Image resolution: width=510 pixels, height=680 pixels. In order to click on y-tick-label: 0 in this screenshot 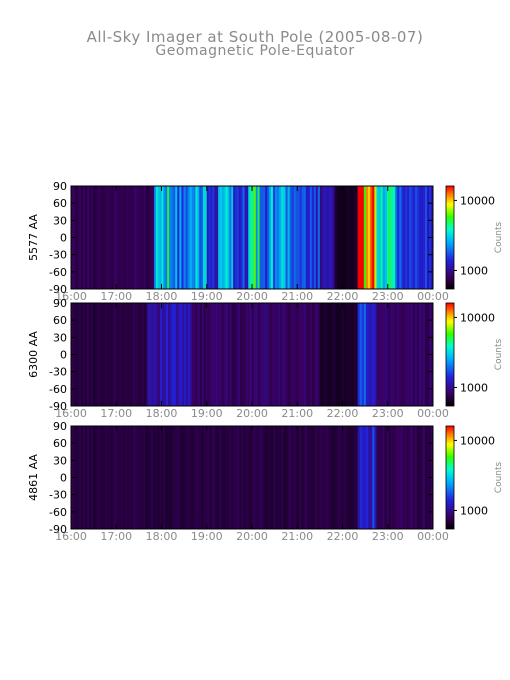, I will do `click(63, 355)`.